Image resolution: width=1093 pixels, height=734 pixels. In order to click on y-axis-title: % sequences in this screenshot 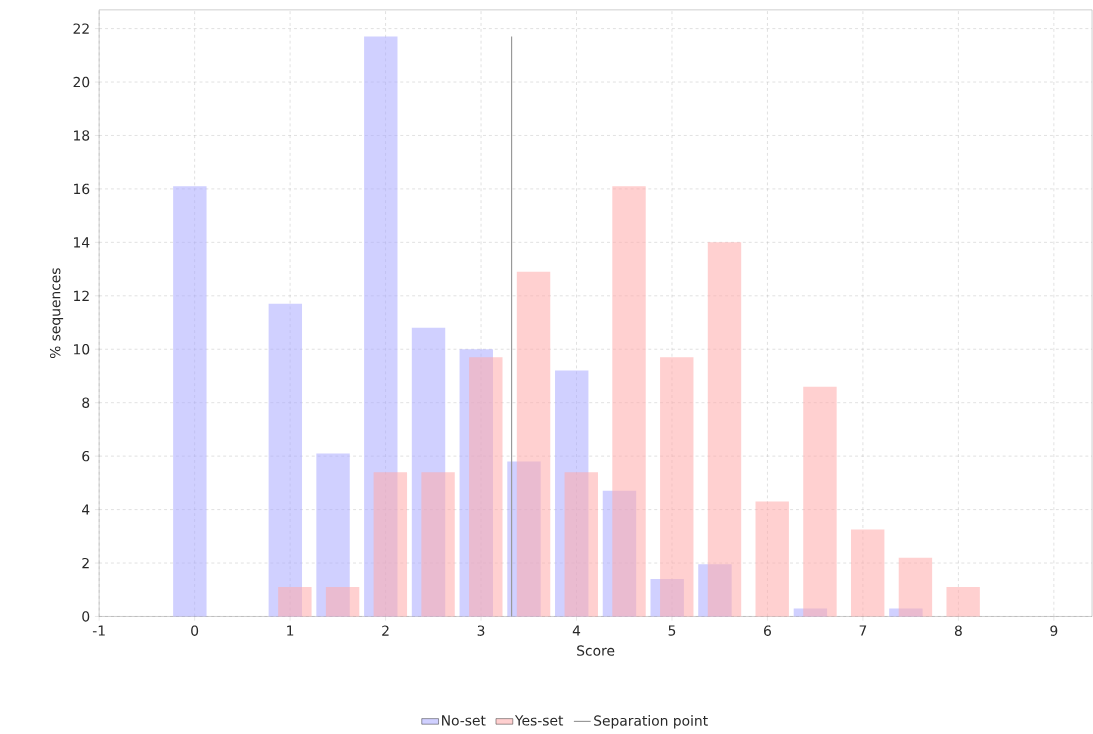, I will do `click(56, 313)`.